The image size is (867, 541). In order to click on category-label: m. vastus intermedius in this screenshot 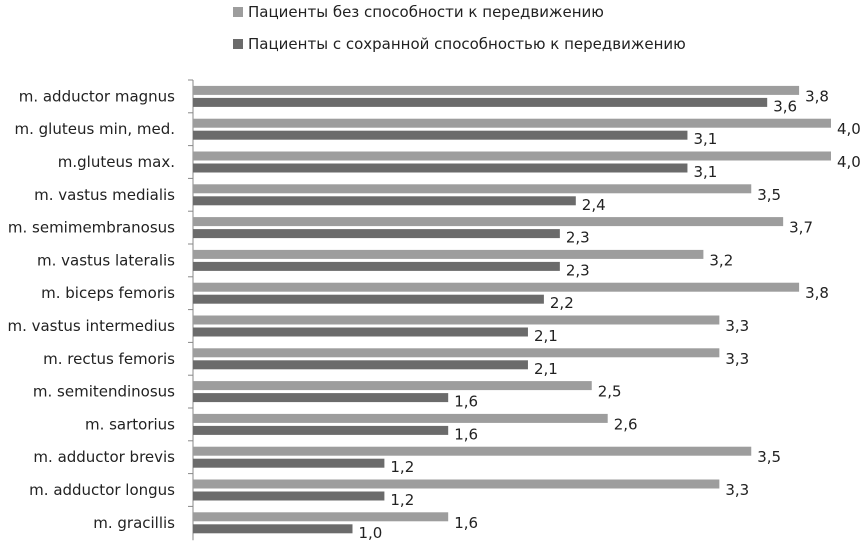, I will do `click(91, 326)`.